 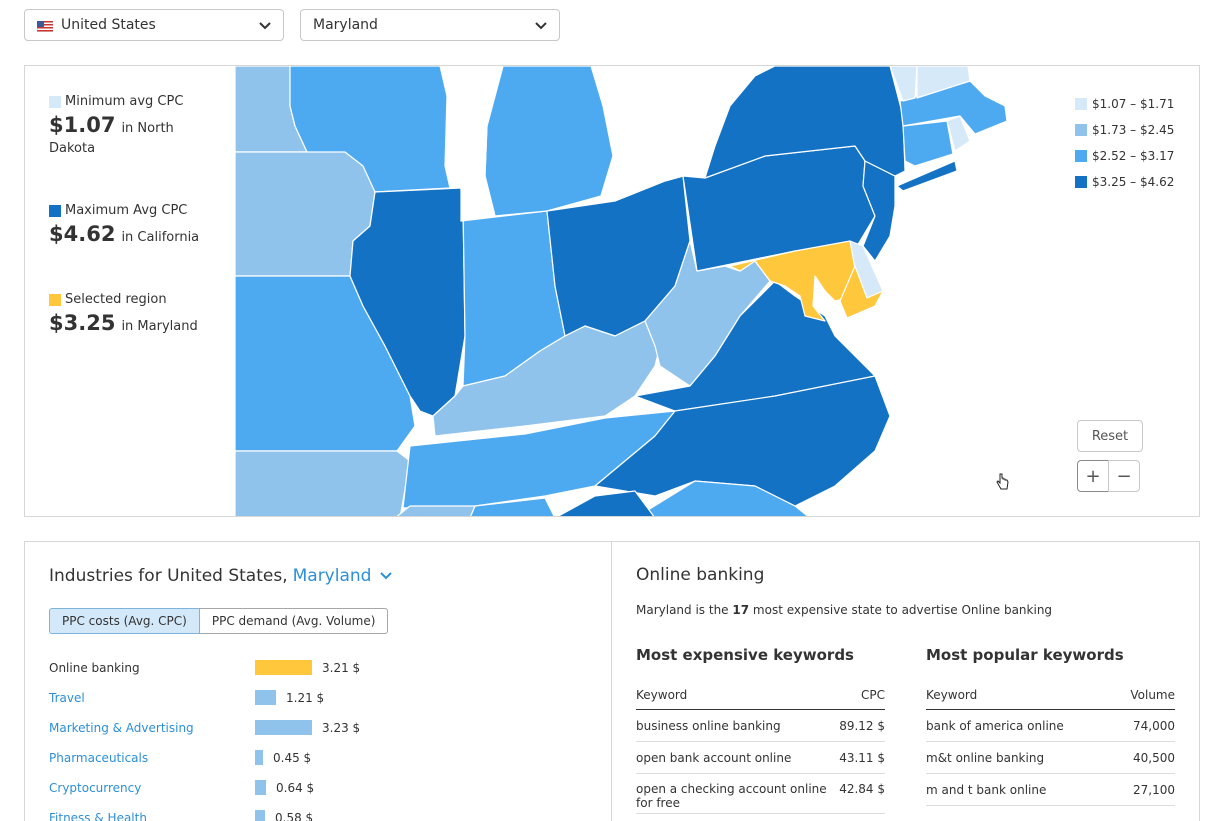 What do you see at coordinates (430, 25) in the screenshot?
I see `region-select: Maryland` at bounding box center [430, 25].